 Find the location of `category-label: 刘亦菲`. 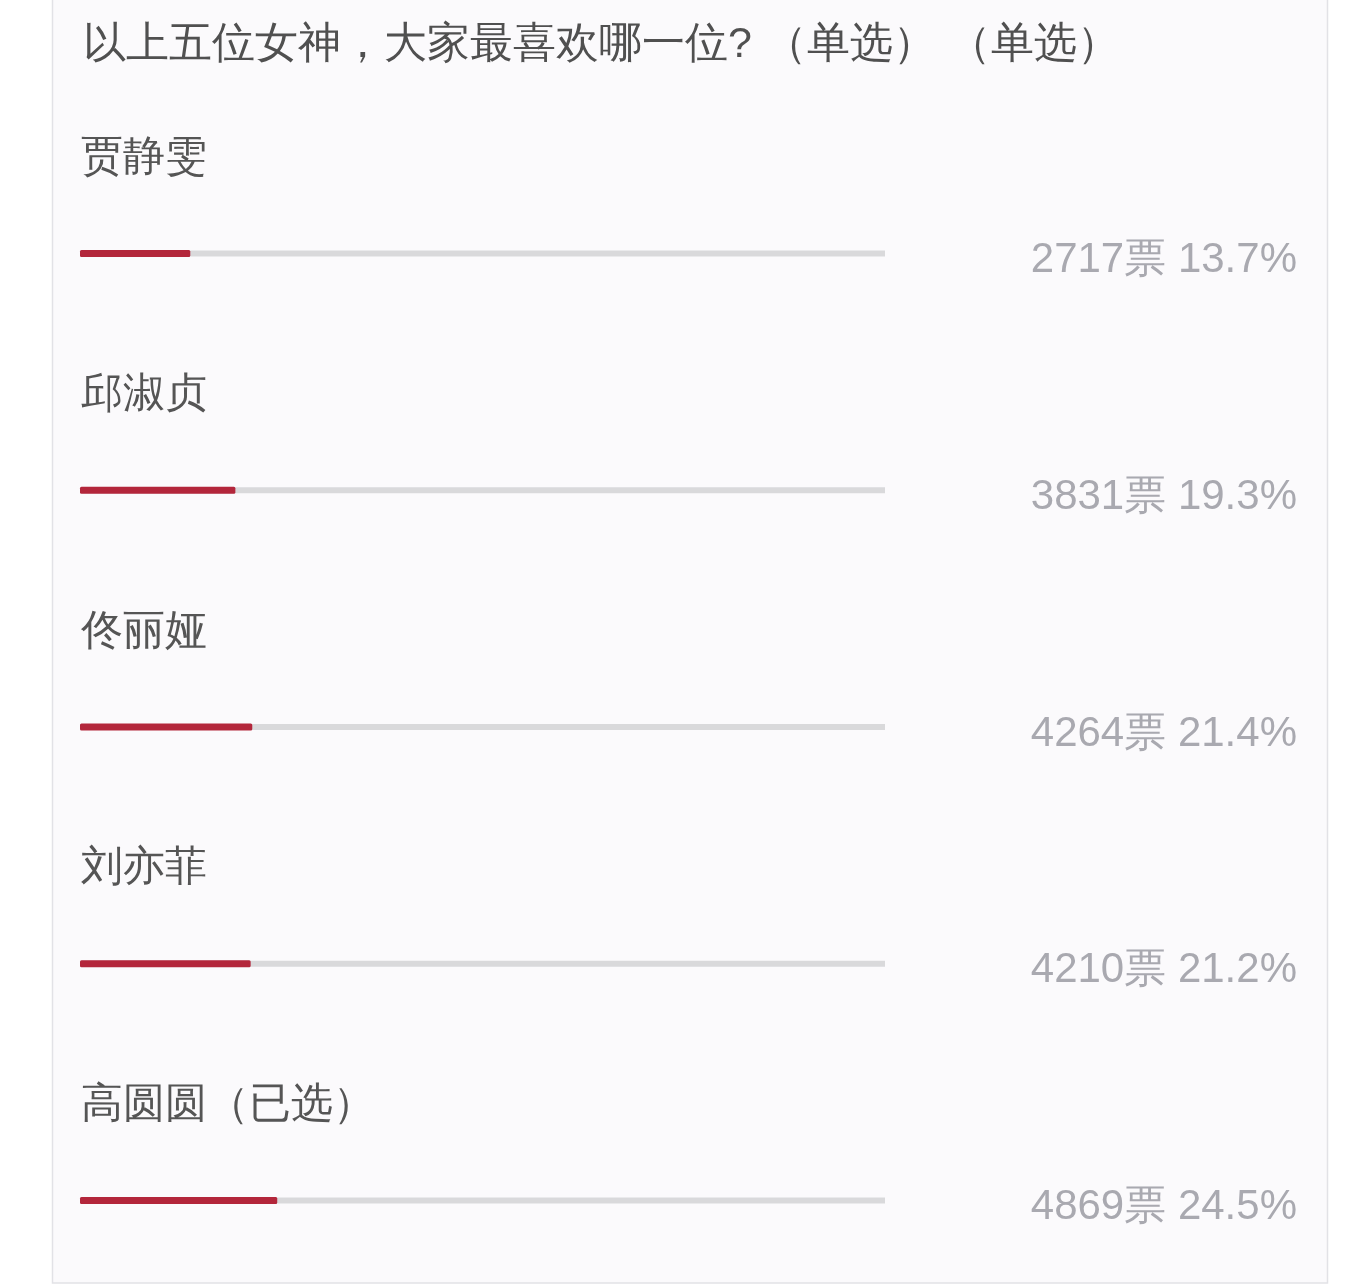

category-label: 刘亦菲 is located at coordinates (144, 866).